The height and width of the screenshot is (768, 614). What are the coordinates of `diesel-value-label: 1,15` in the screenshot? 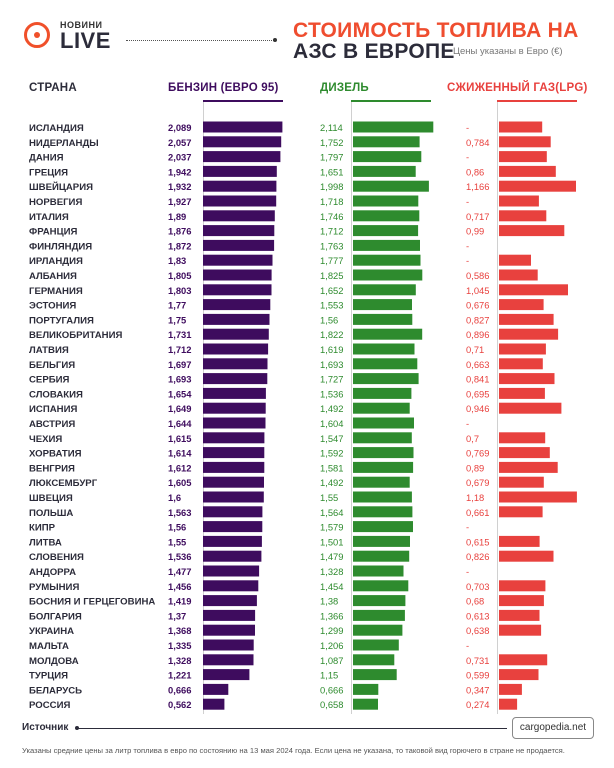 It's located at (329, 675).